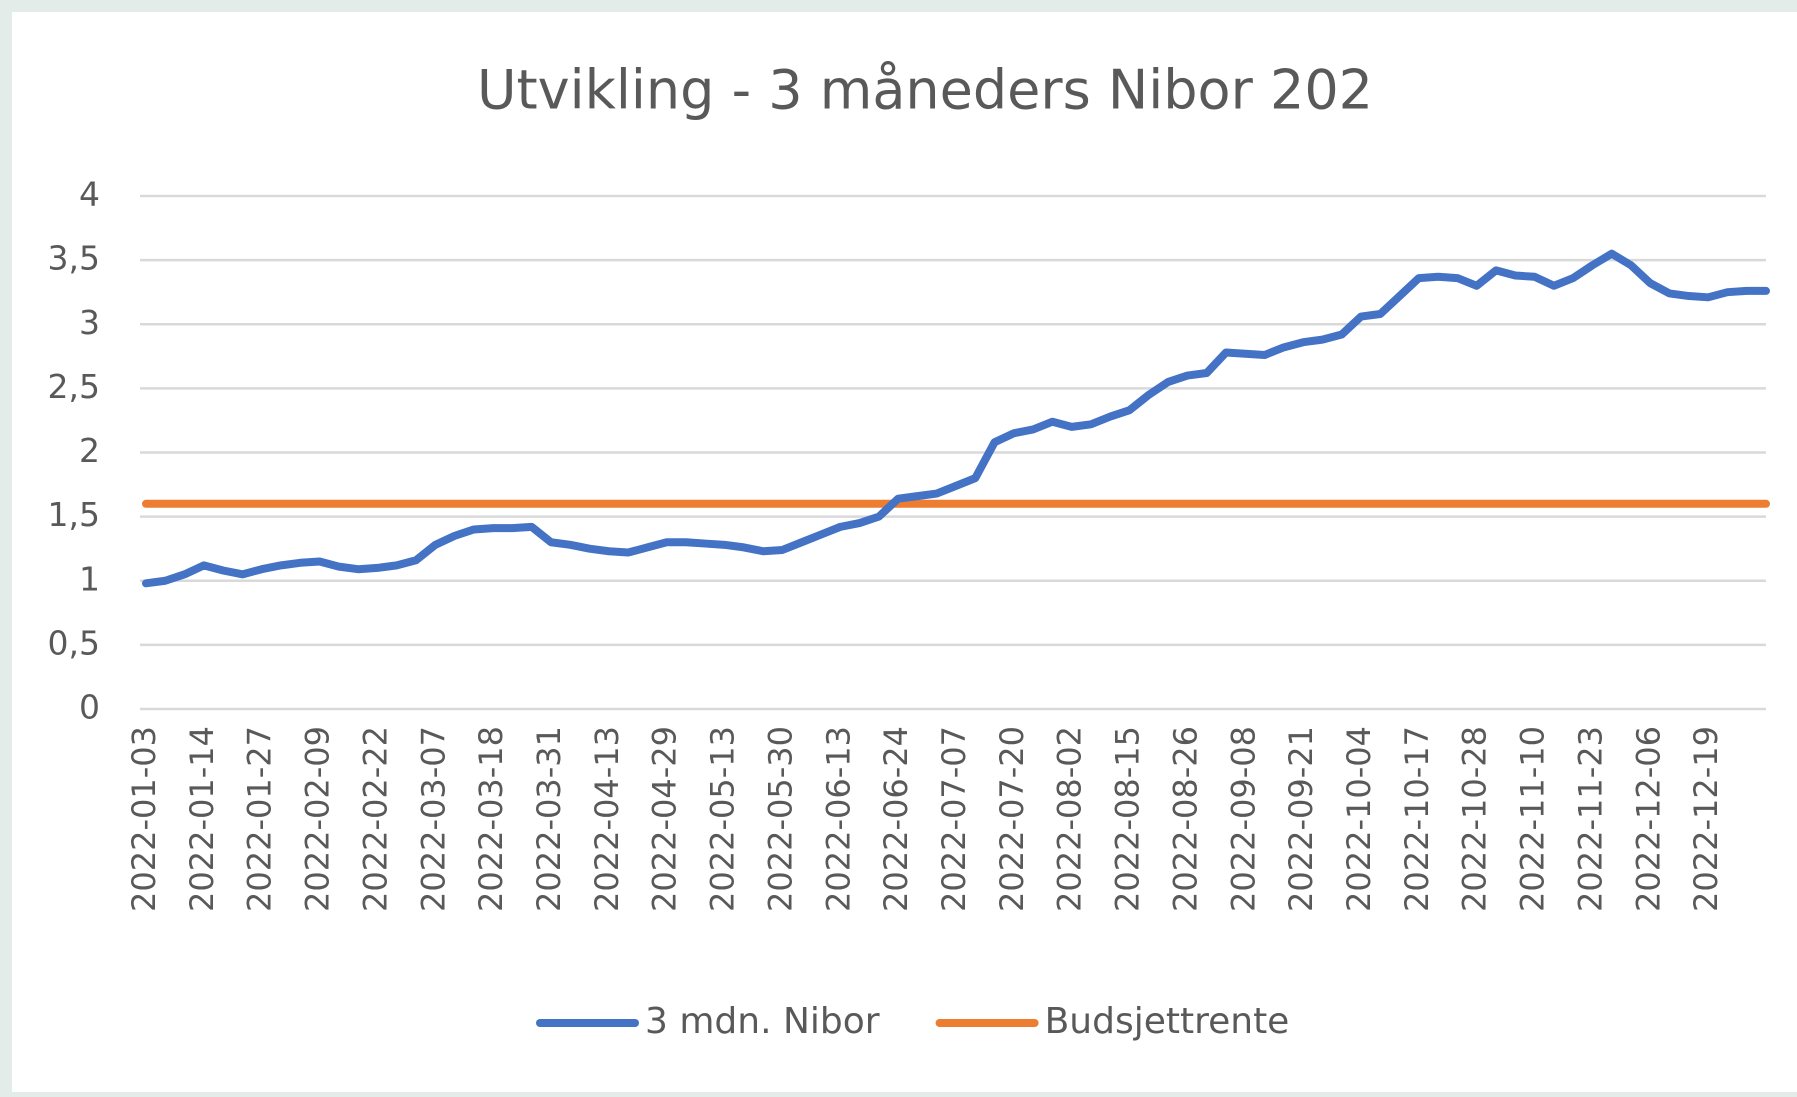 The width and height of the screenshot is (1797, 1097). What do you see at coordinates (1590, 819) in the screenshot?
I see `x-tick-label: 2022-11-23` at bounding box center [1590, 819].